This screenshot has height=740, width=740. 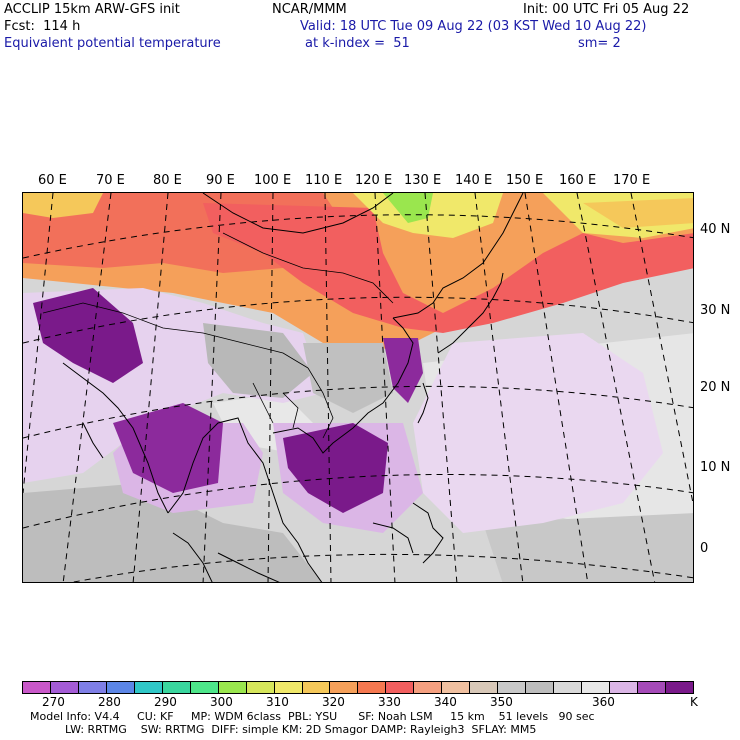 What do you see at coordinates (277, 702) in the screenshot?
I see `colorbar-label: 310` at bounding box center [277, 702].